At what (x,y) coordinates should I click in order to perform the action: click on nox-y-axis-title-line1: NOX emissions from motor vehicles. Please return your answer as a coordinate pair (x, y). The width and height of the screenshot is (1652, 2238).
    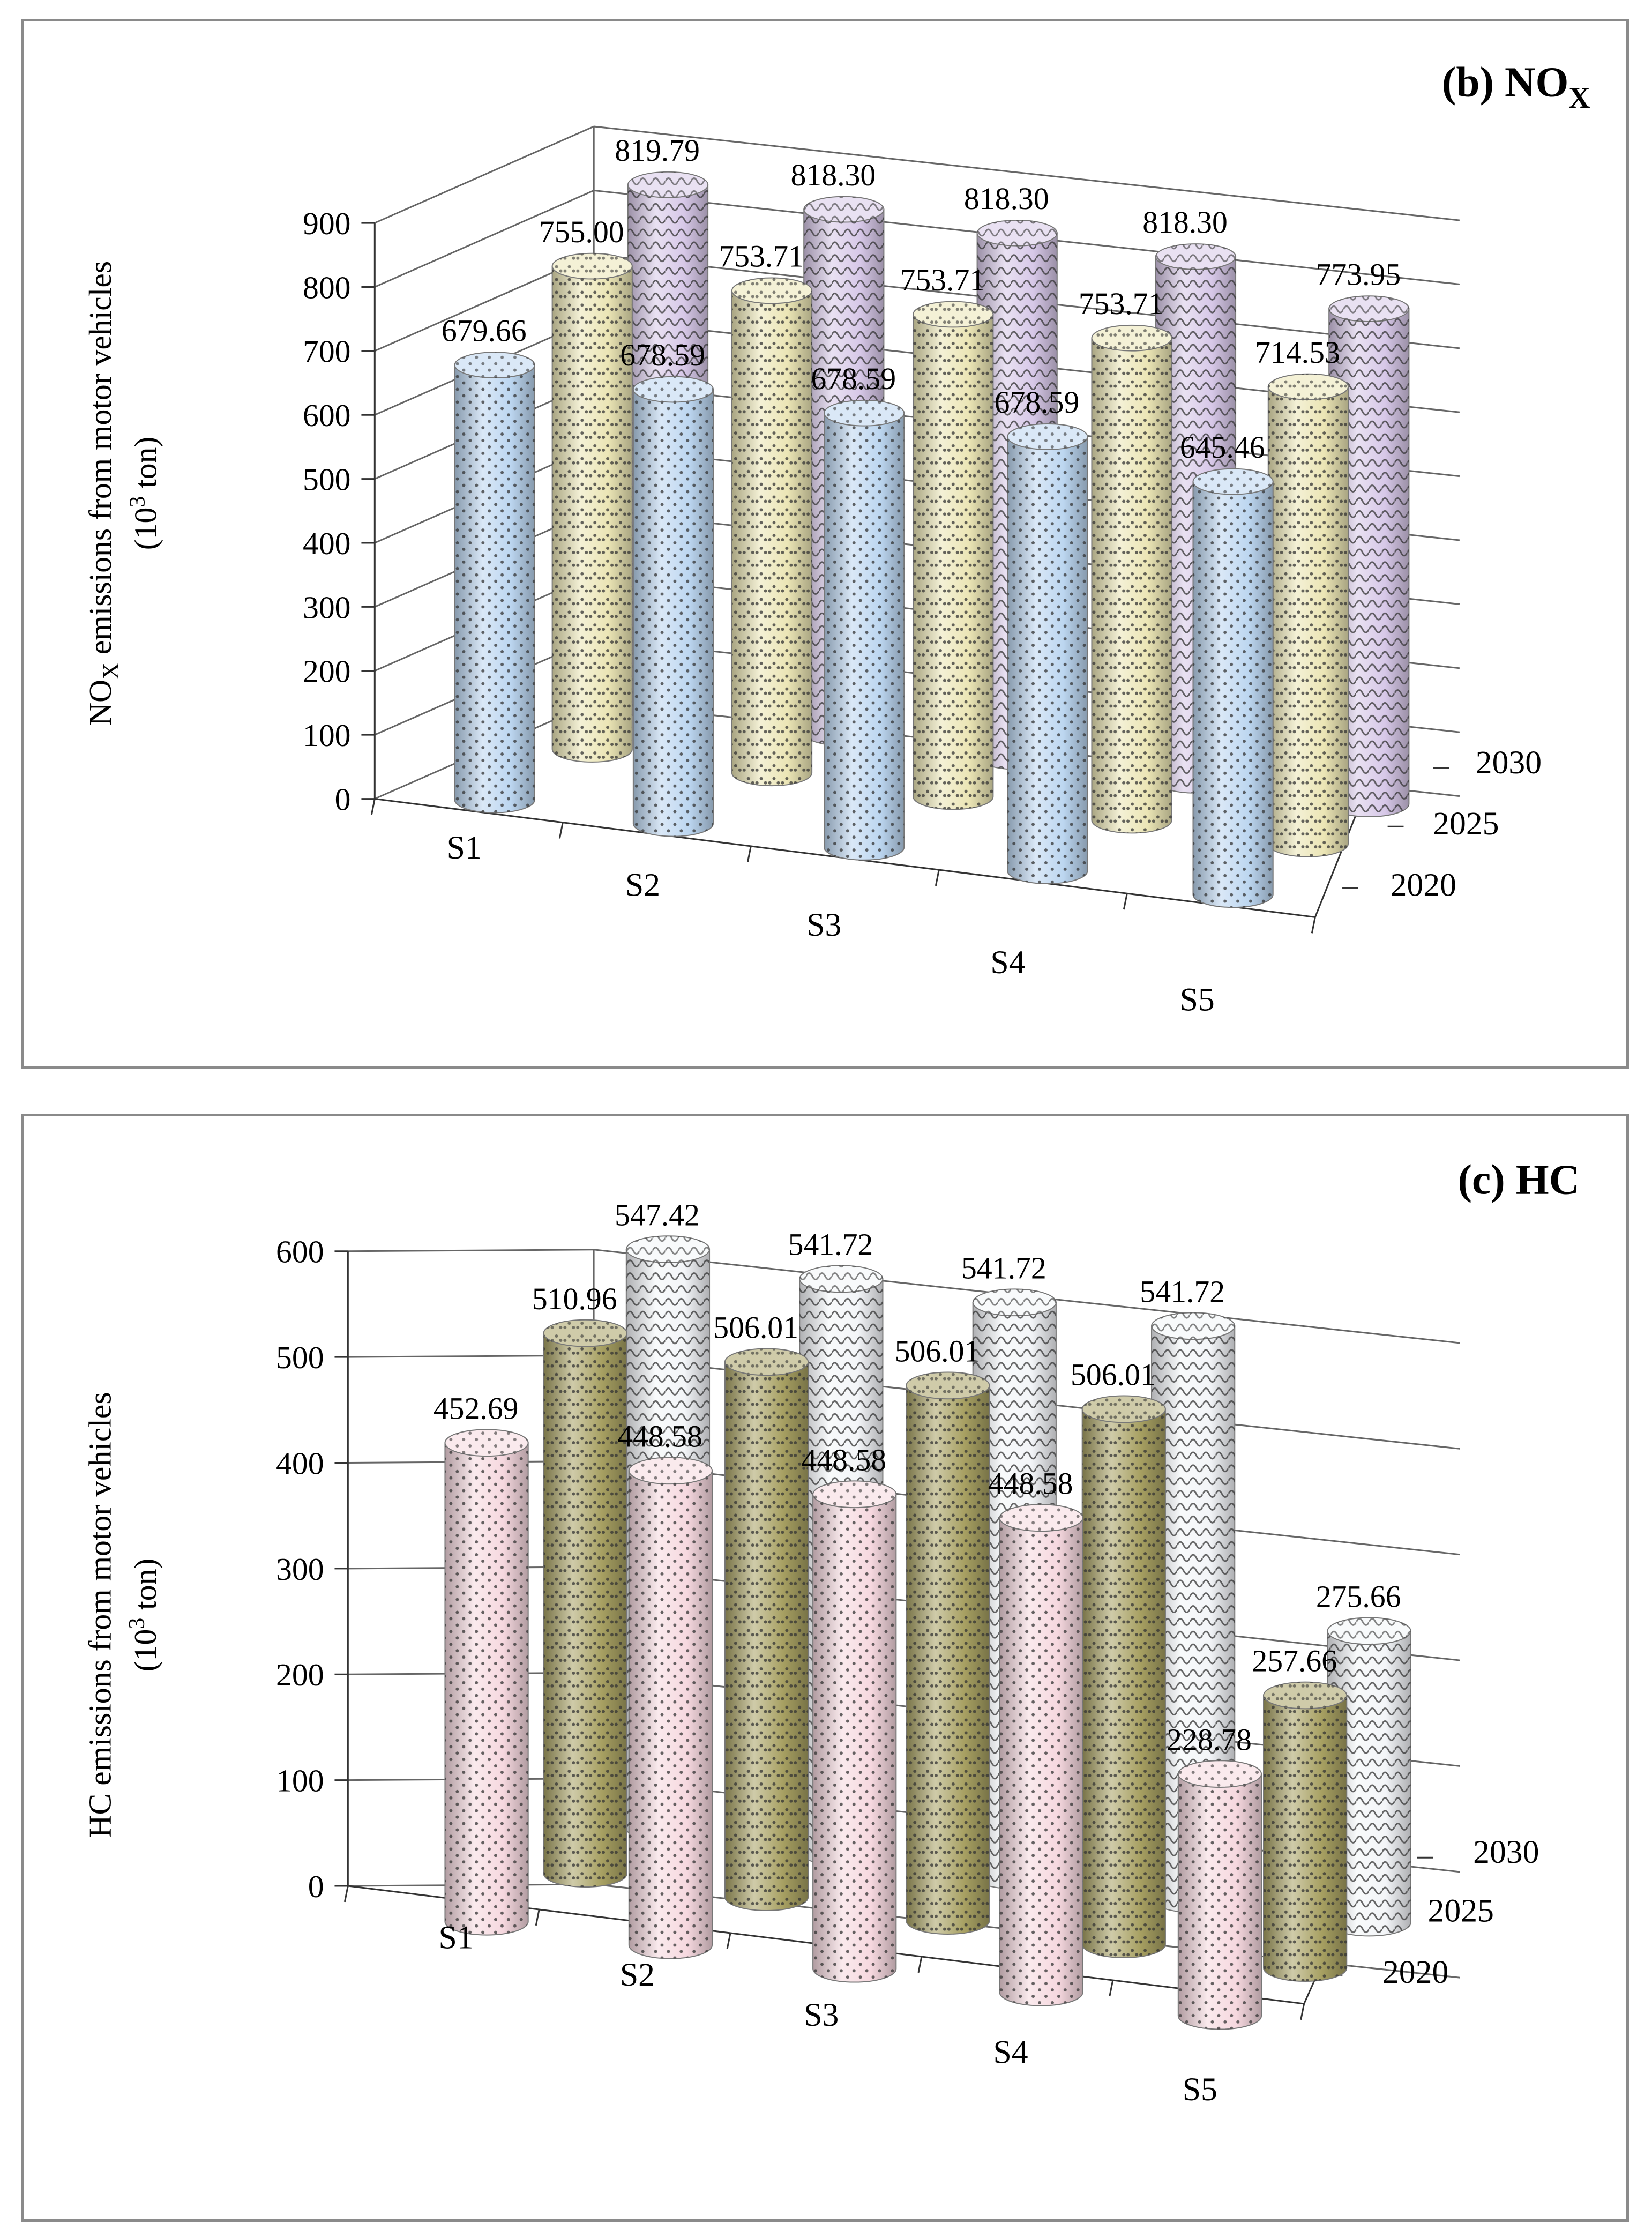
    Looking at the image, I should click on (104, 493).